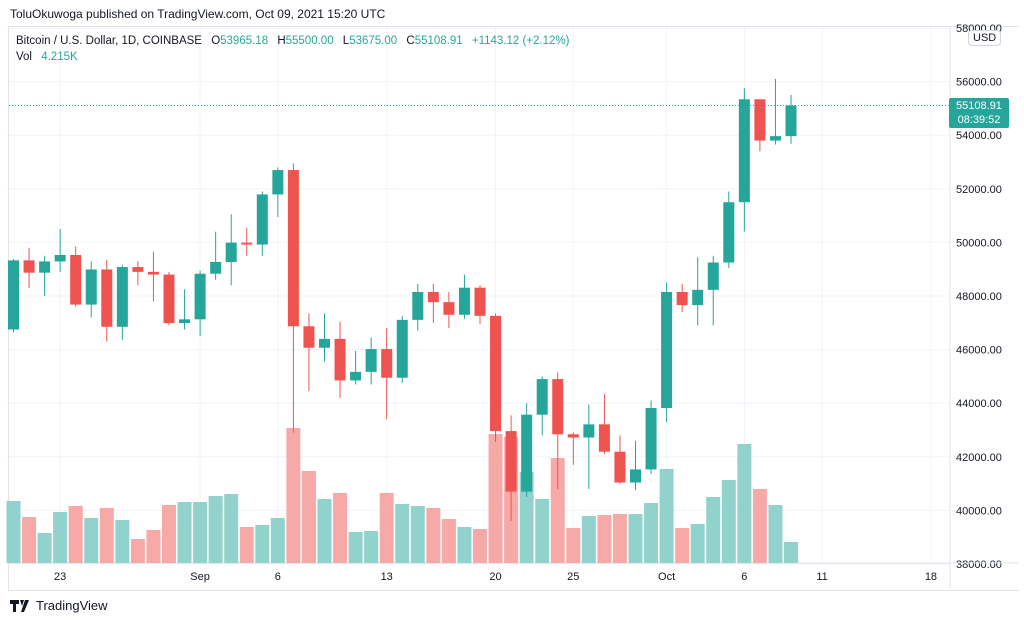 The image size is (1024, 622). Describe the element at coordinates (573, 577) in the screenshot. I see `time-tick-label: 25` at that location.